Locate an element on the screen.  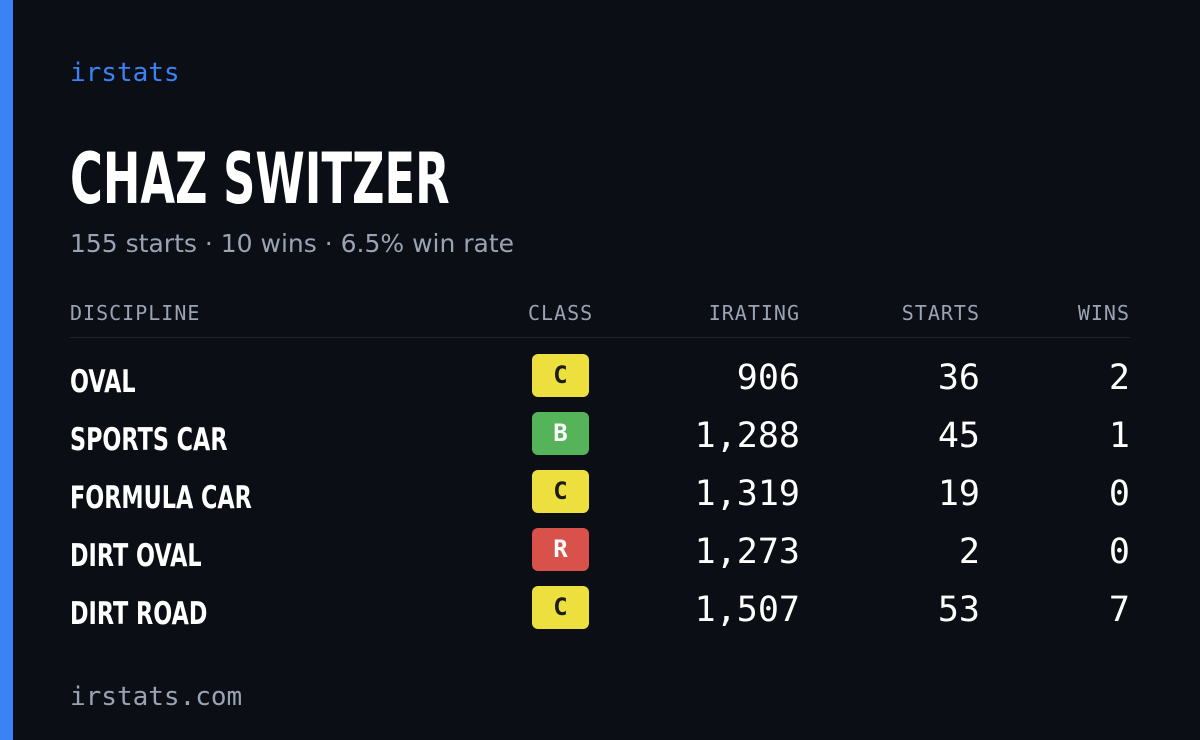
irating-value: 1,273 is located at coordinates (747, 552).